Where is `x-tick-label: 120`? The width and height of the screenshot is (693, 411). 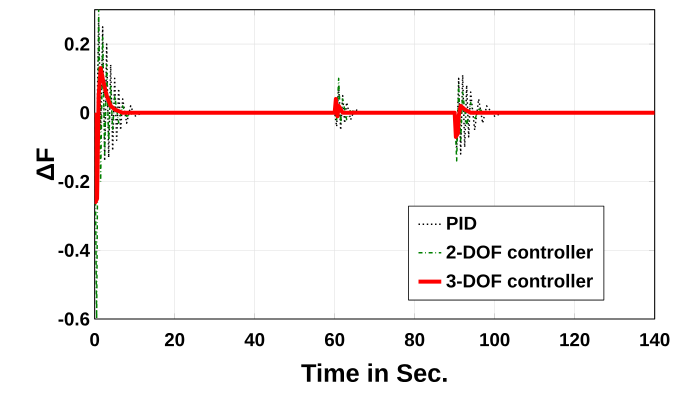 x-tick-label: 120 is located at coordinates (575, 339).